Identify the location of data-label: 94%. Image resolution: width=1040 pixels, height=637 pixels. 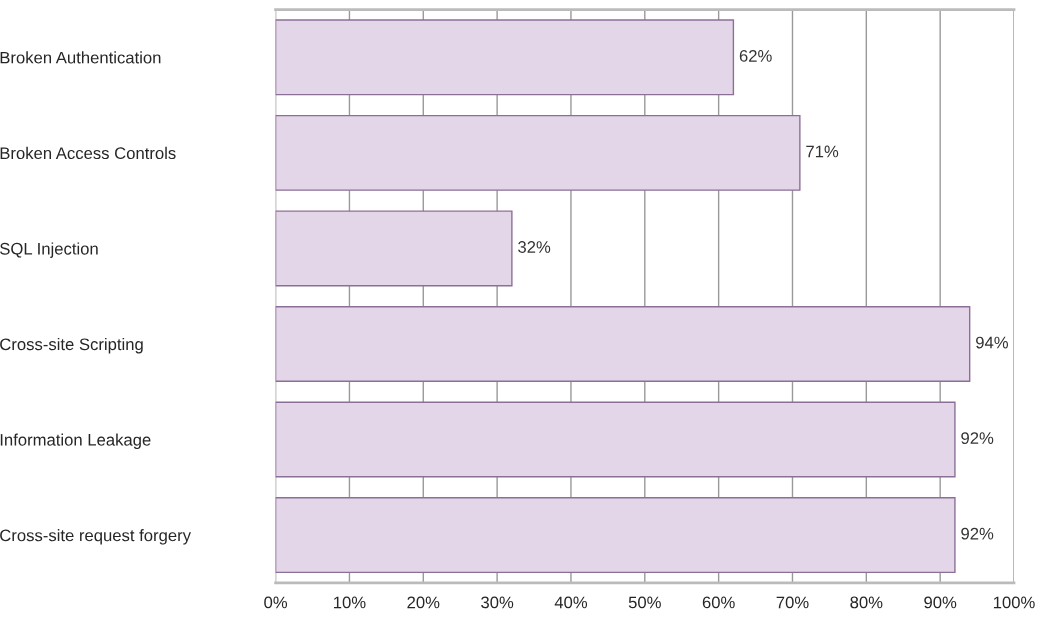
(992, 342).